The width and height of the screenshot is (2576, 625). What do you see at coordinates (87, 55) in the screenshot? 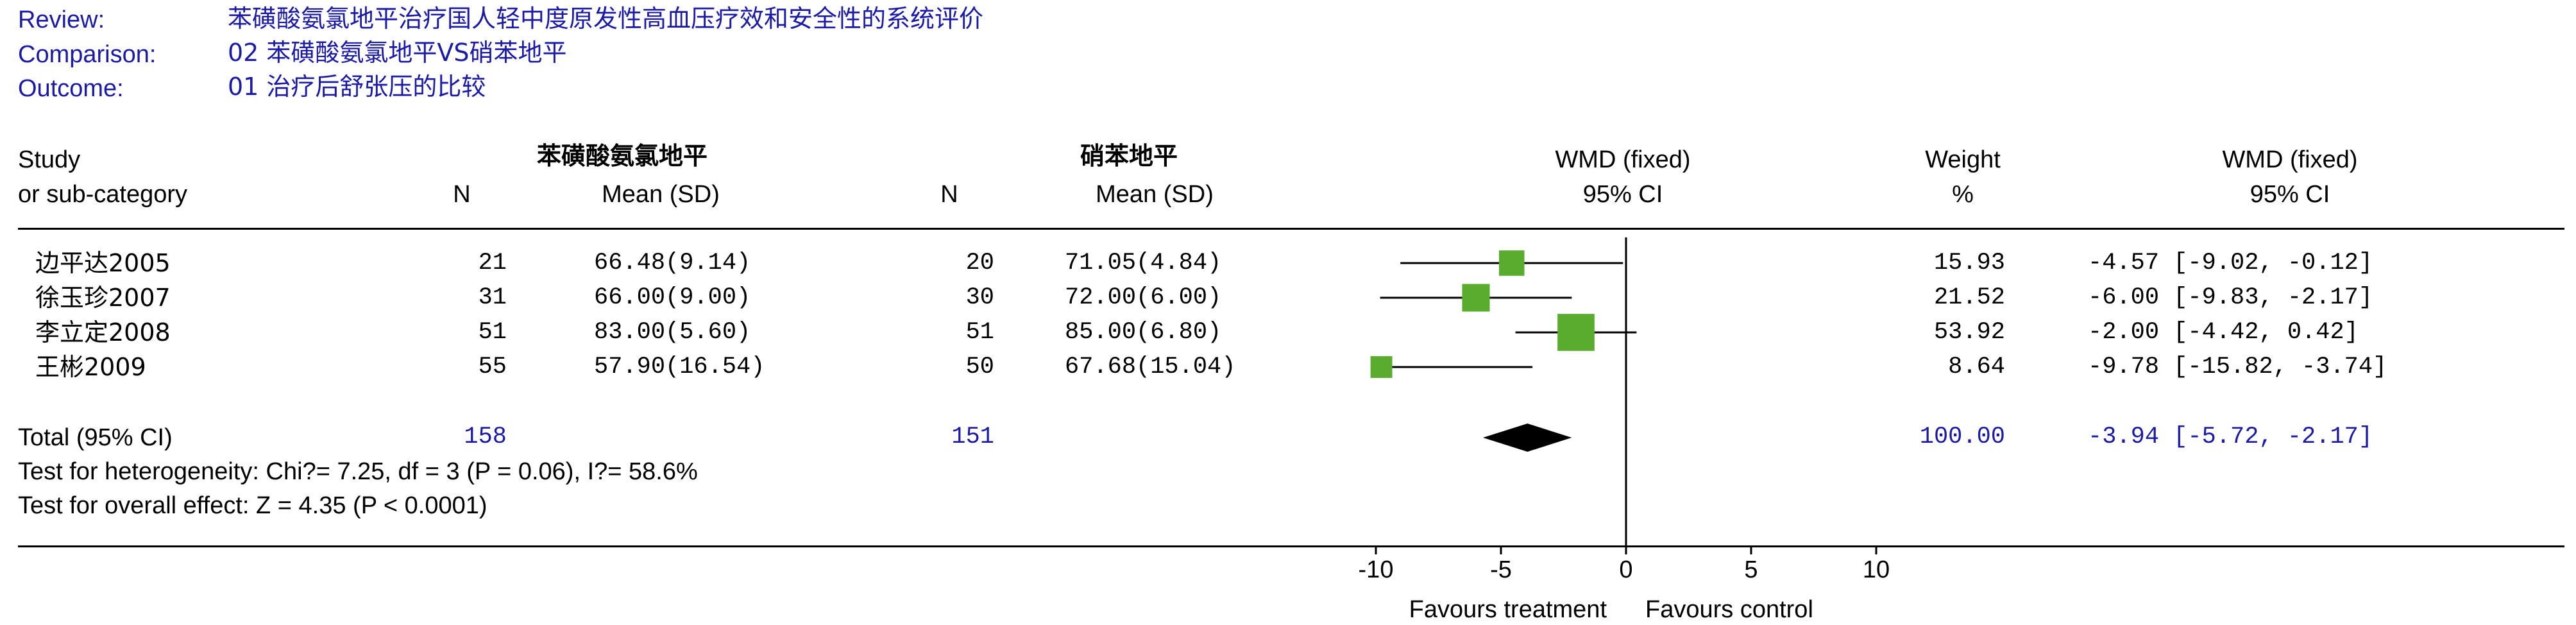
I see `comparison-label: Comparison:` at bounding box center [87, 55].